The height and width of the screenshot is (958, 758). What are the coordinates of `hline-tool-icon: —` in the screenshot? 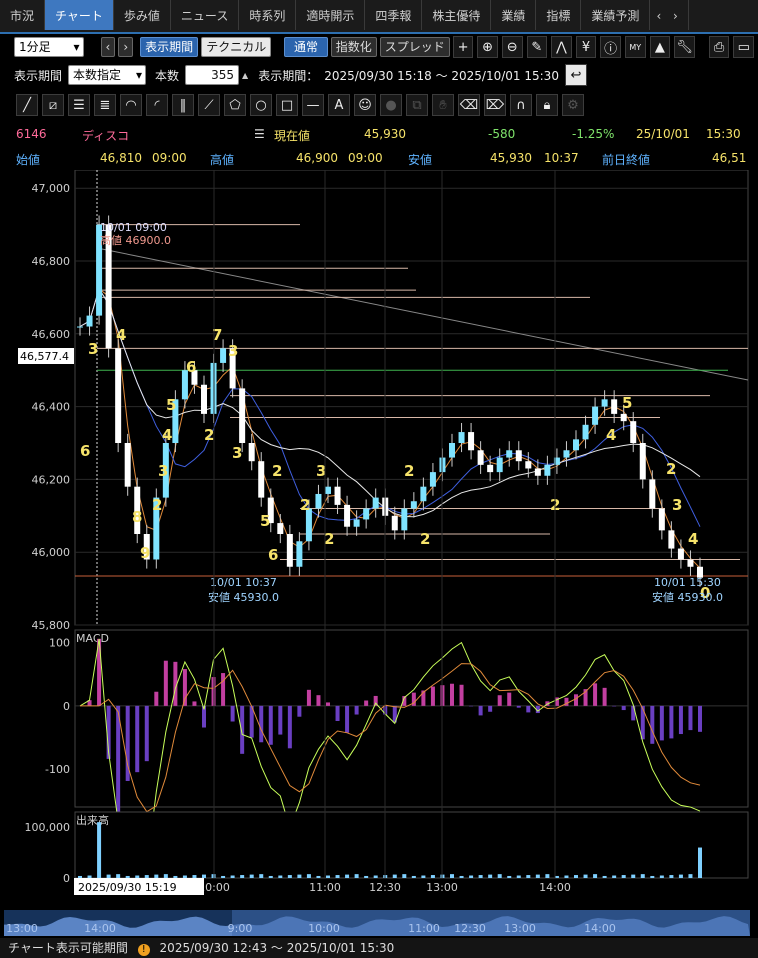 It's located at (313, 105).